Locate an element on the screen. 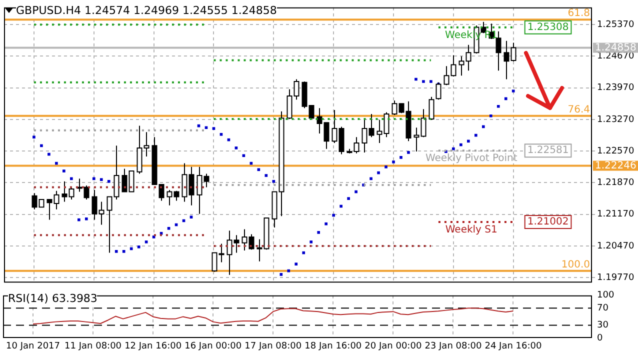 The height and width of the screenshot is (358, 638). x-tick-label: 18 Jan 16:00 is located at coordinates (333, 347).